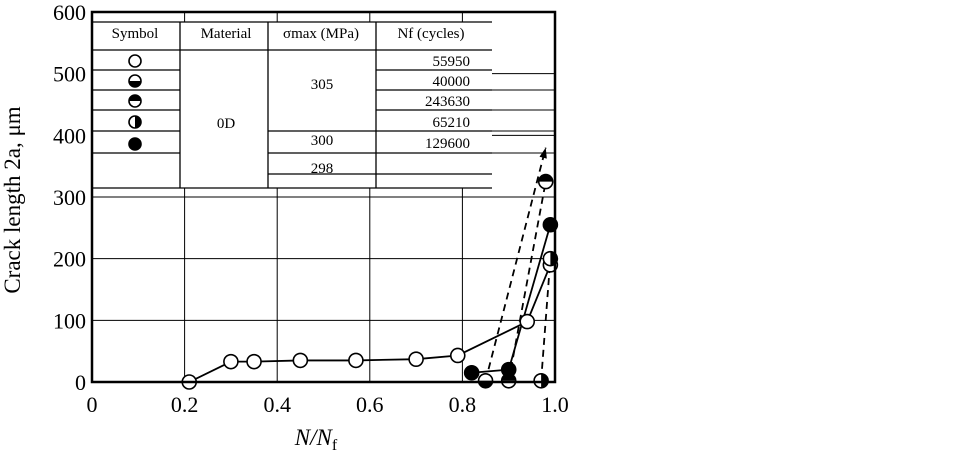 The width and height of the screenshot is (972, 471). Describe the element at coordinates (452, 123) in the screenshot. I see `table-nf-value: 65210` at that location.